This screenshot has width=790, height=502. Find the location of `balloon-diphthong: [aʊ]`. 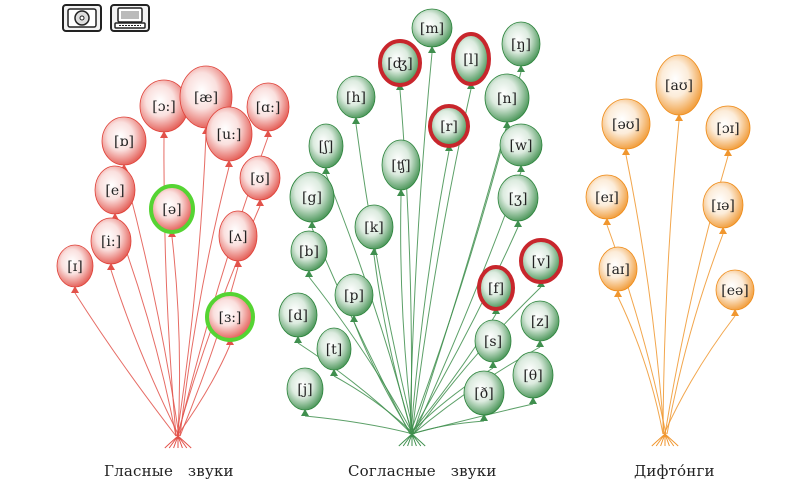

balloon-diphthong: [aʊ] is located at coordinates (679, 87).